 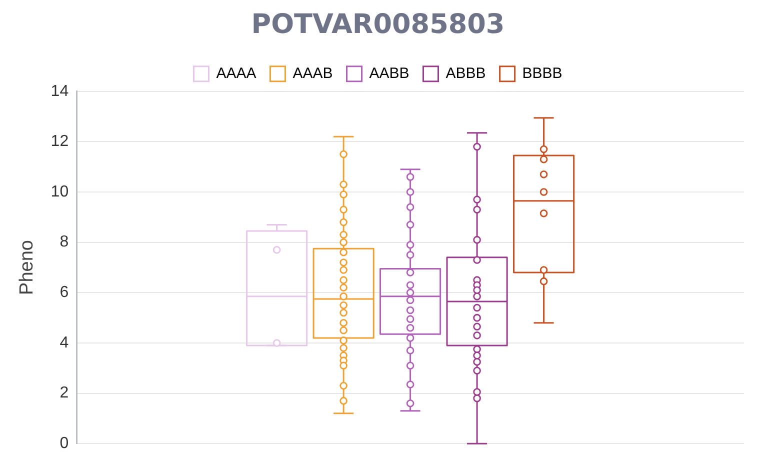 What do you see at coordinates (64, 443) in the screenshot?
I see `y-tick-label: 0` at bounding box center [64, 443].